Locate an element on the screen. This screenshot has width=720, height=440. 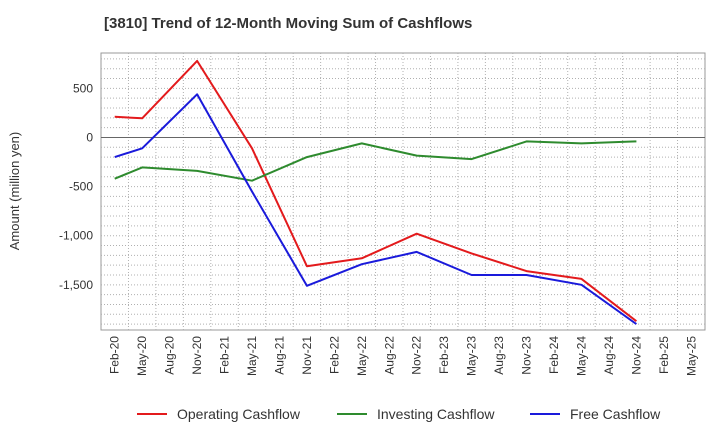
x-tick-label: Aug-24 is located at coordinates (609, 355).